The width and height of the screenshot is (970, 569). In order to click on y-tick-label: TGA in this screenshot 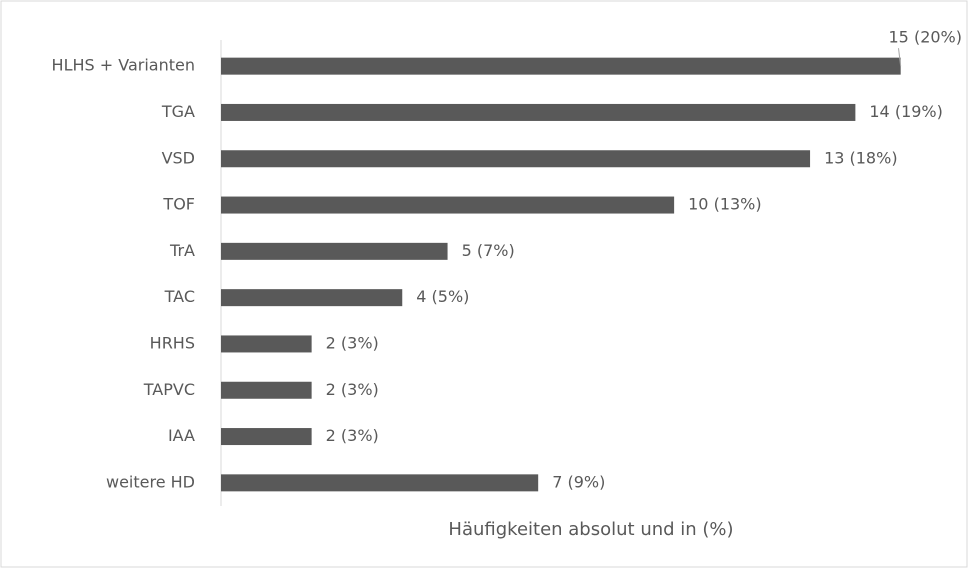, I will do `click(178, 111)`.